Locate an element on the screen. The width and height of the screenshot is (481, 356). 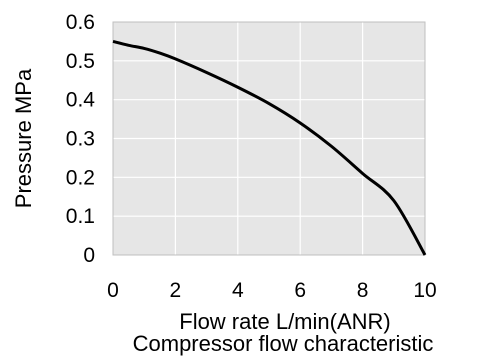
y-tick-label: 0 is located at coordinates (89, 255).